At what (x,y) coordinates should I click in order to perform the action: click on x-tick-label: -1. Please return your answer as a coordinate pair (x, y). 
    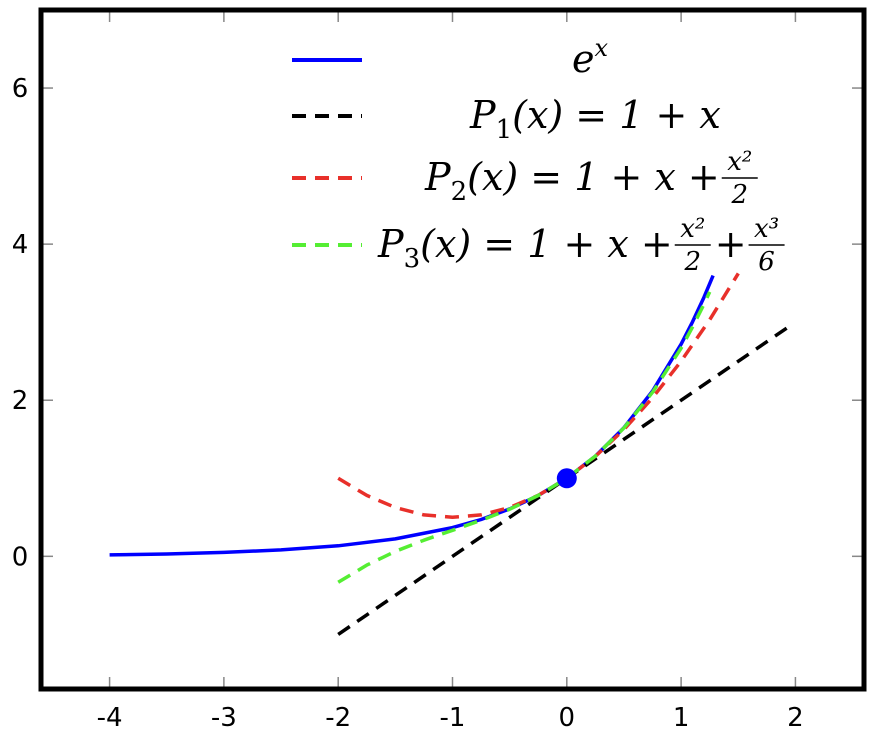
    Looking at the image, I should click on (453, 718).